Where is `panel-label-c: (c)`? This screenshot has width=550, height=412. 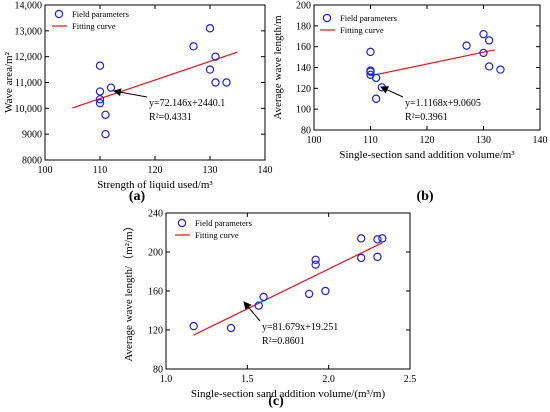 panel-label-c: (c) is located at coordinates (276, 401).